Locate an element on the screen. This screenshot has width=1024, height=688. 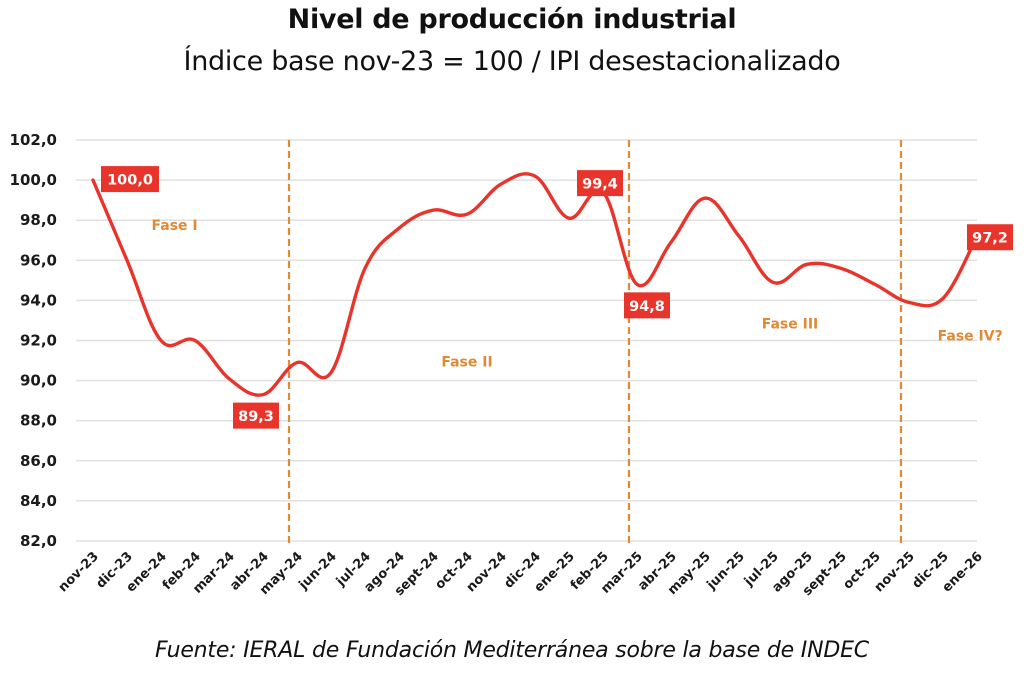
phase-label: Fase IV? is located at coordinates (970, 337).